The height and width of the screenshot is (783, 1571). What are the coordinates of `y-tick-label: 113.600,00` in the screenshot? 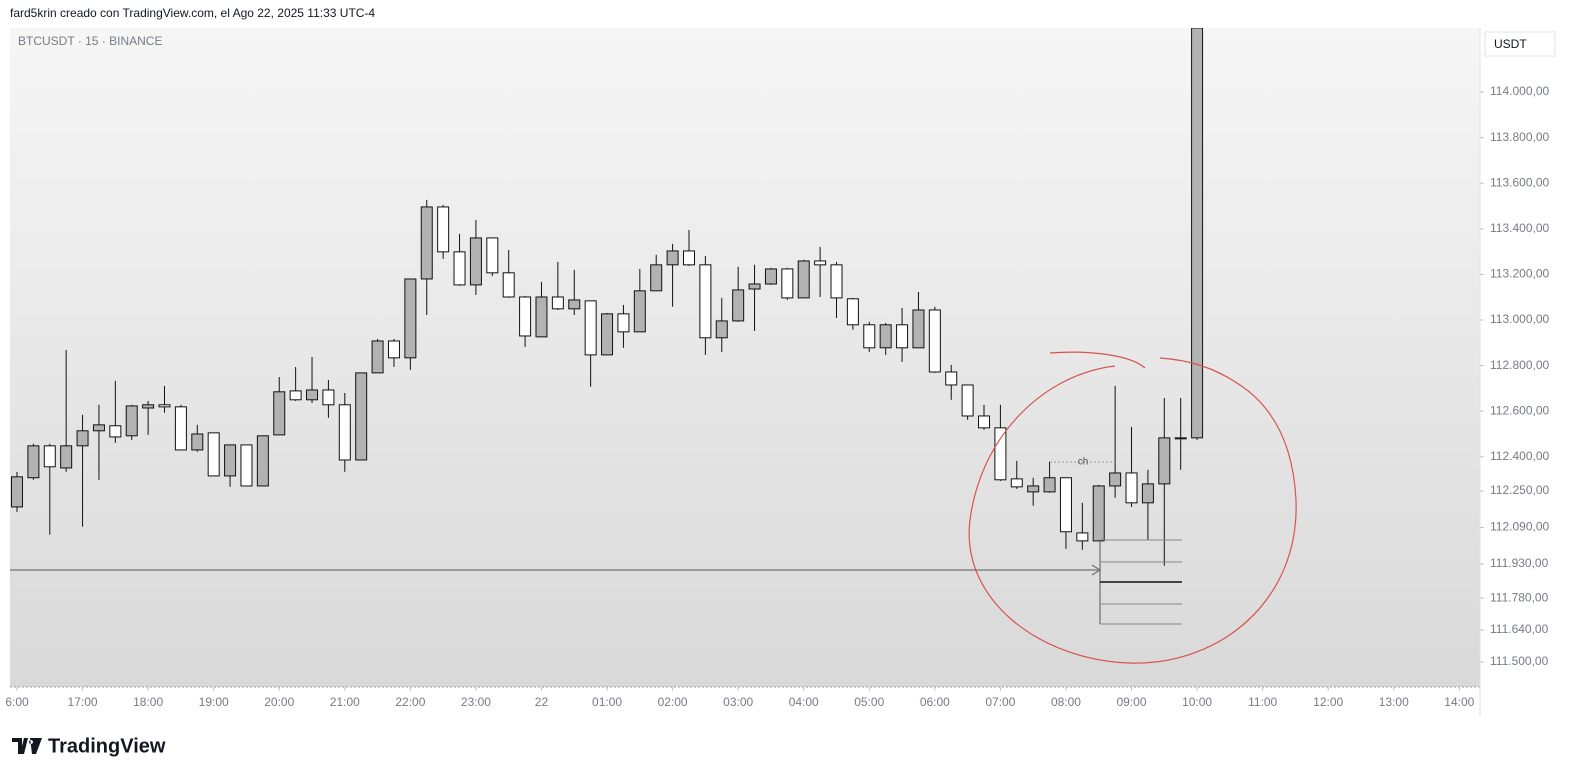 It's located at (1519, 182).